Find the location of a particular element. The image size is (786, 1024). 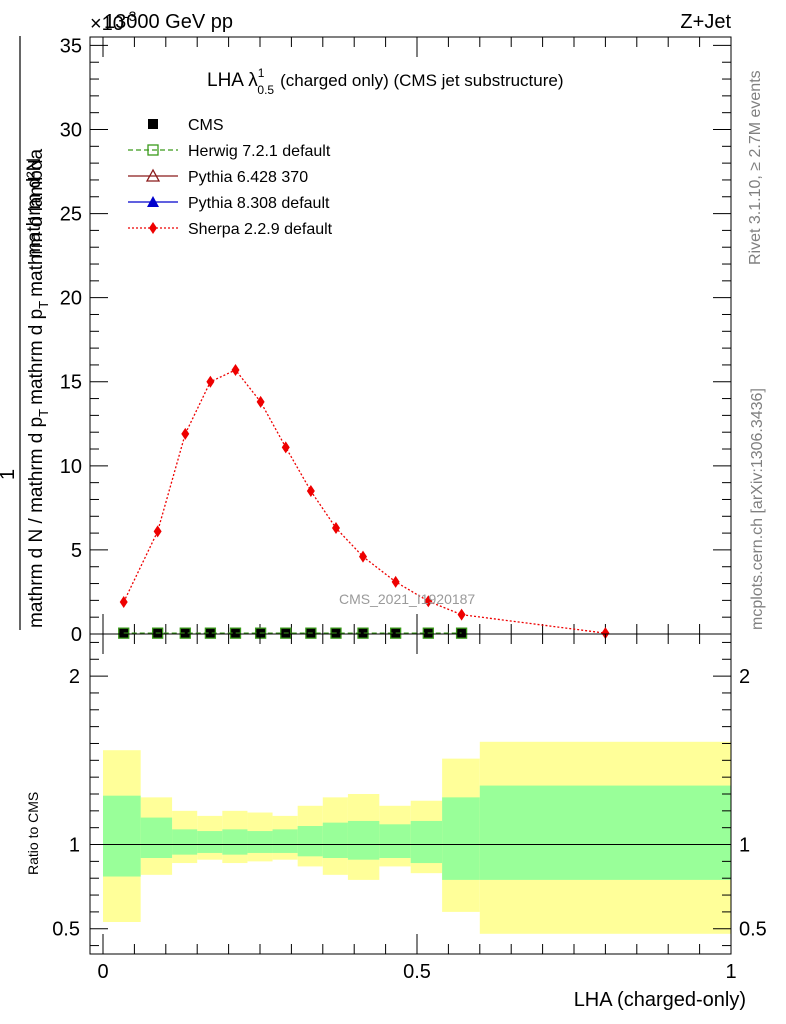

y-tick-label: 20 is located at coordinates (71, 299).